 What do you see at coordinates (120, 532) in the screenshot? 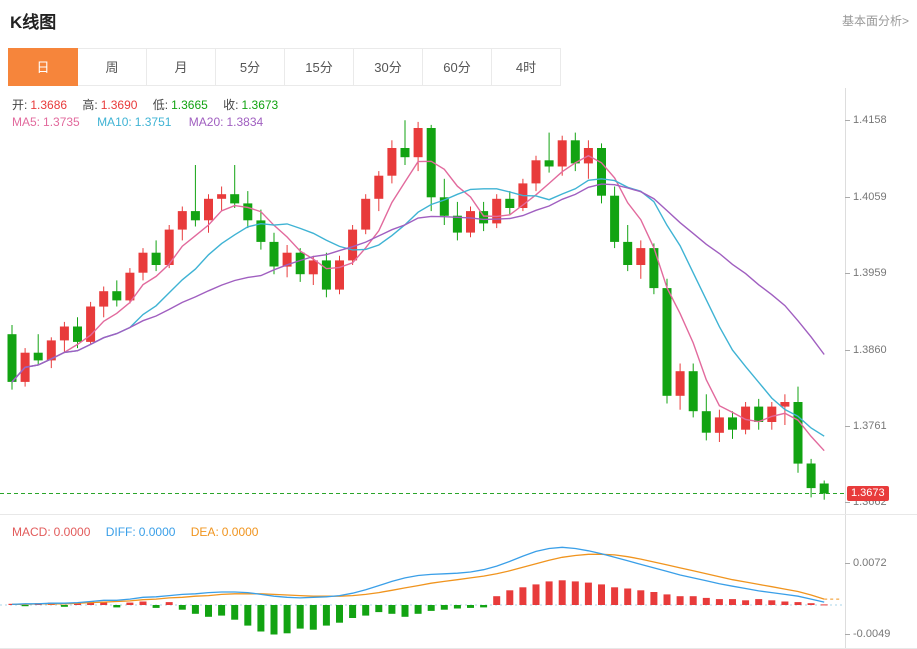
I see `diff-label: DIFF:` at bounding box center [120, 532].